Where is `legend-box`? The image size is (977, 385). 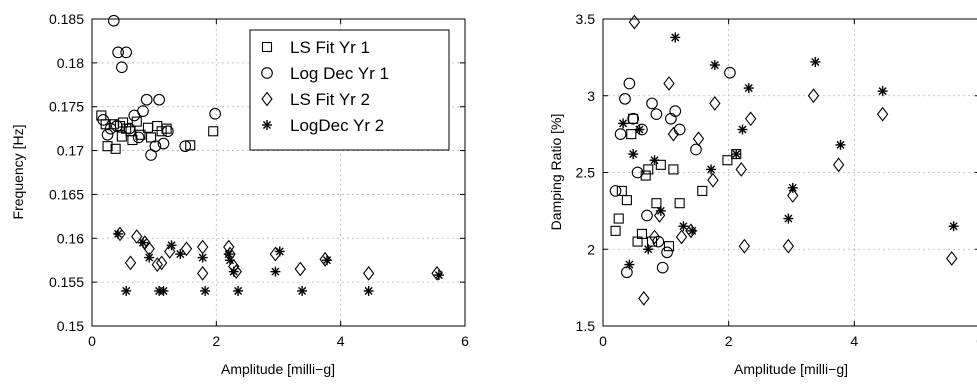 legend-box is located at coordinates (349, 90).